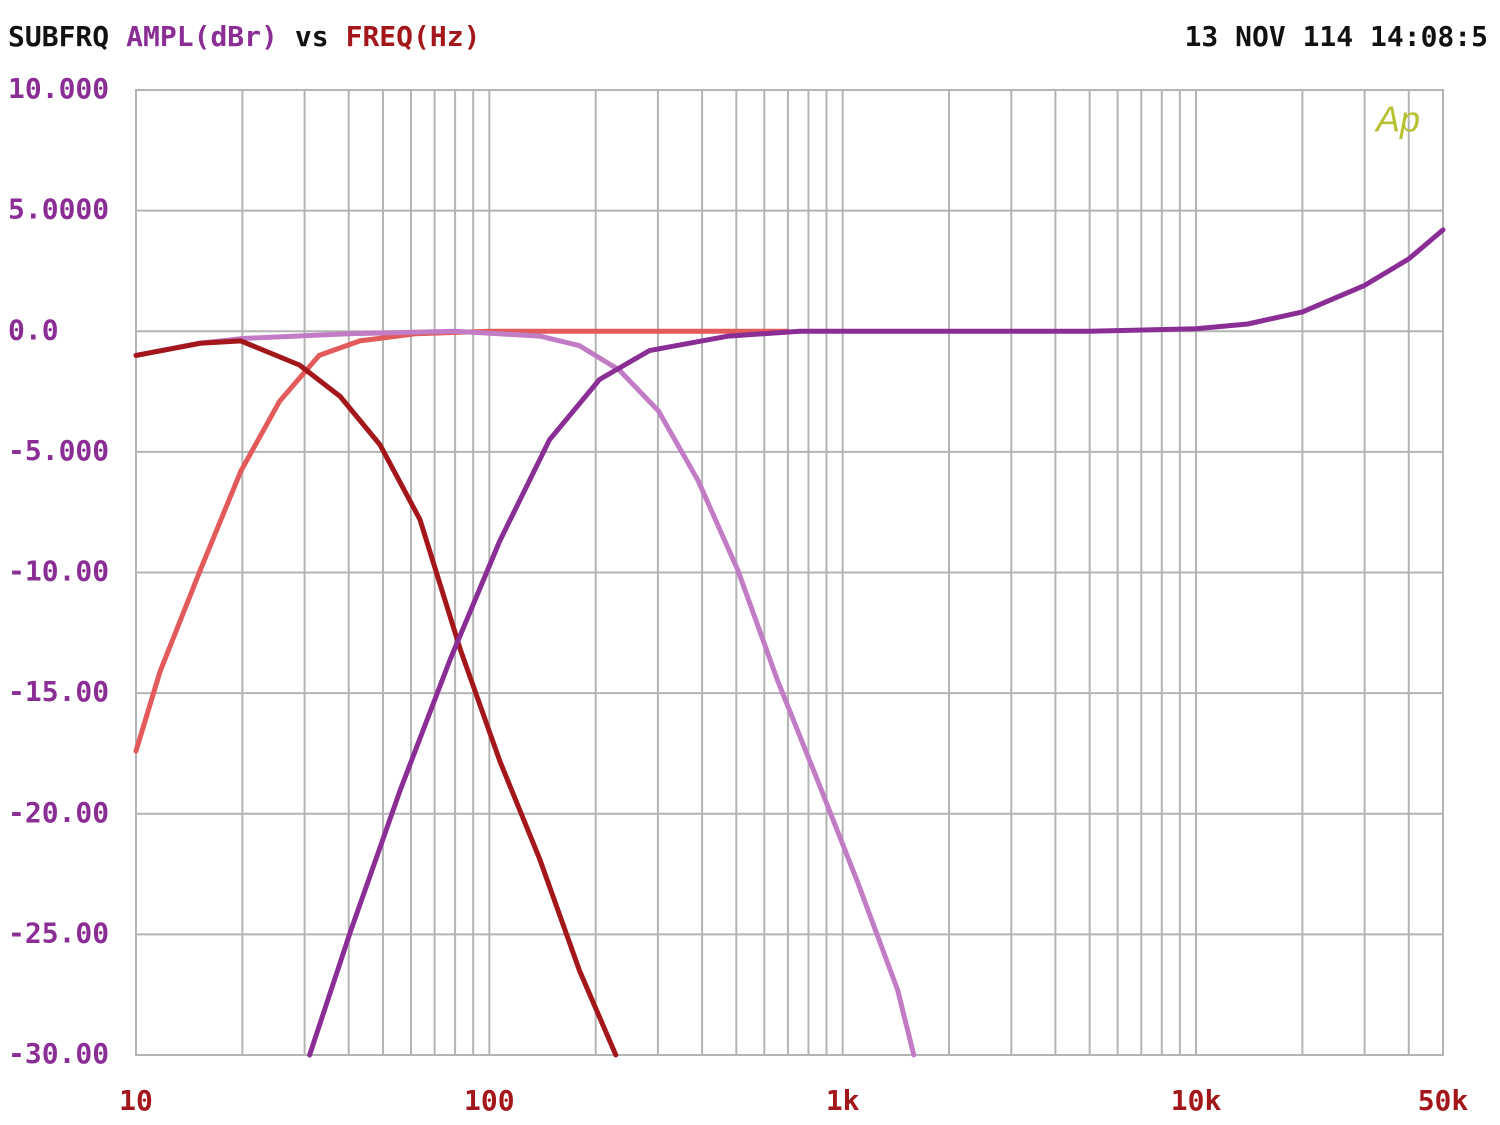 The image size is (1500, 1125). Describe the element at coordinates (136, 1100) in the screenshot. I see `x-tick-label: 10` at that location.